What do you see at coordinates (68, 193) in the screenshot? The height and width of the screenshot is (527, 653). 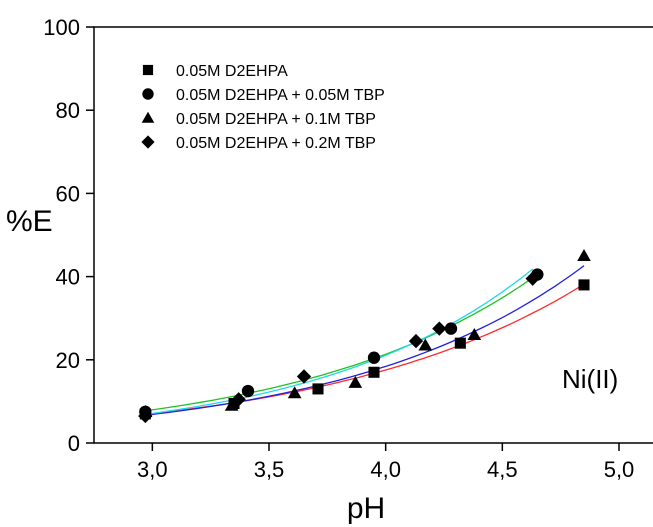 I see `y-tick-label-3: 60` at bounding box center [68, 193].